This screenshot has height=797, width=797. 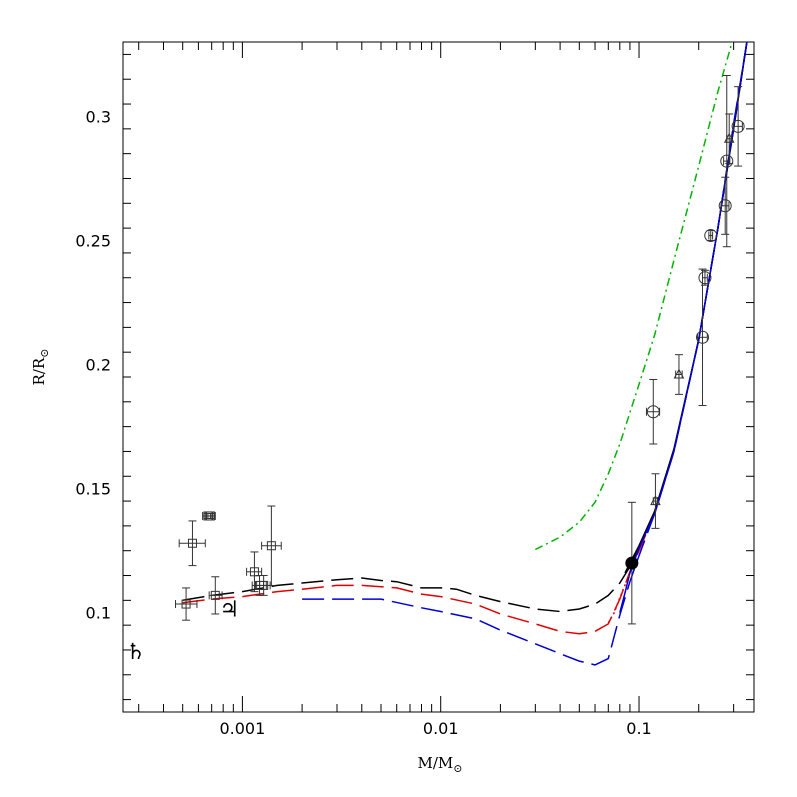 What do you see at coordinates (40, 367) in the screenshot?
I see `y-axis-title: R/R⊙` at bounding box center [40, 367].